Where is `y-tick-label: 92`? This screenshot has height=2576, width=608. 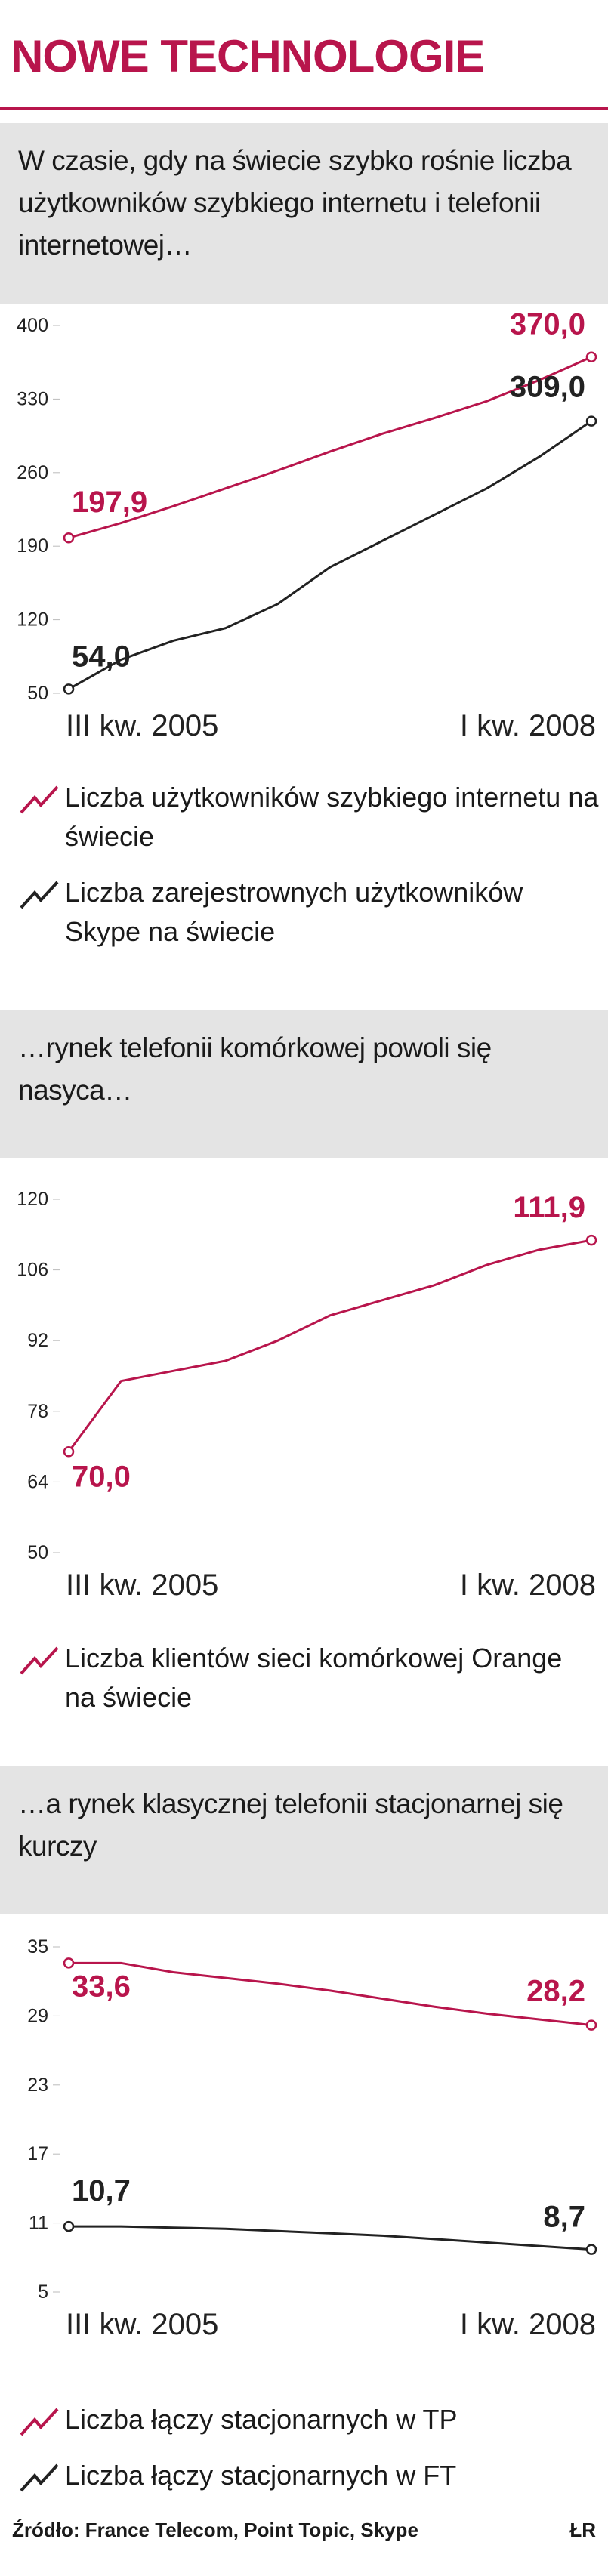 y-tick-label: 92 is located at coordinates (38, 1340).